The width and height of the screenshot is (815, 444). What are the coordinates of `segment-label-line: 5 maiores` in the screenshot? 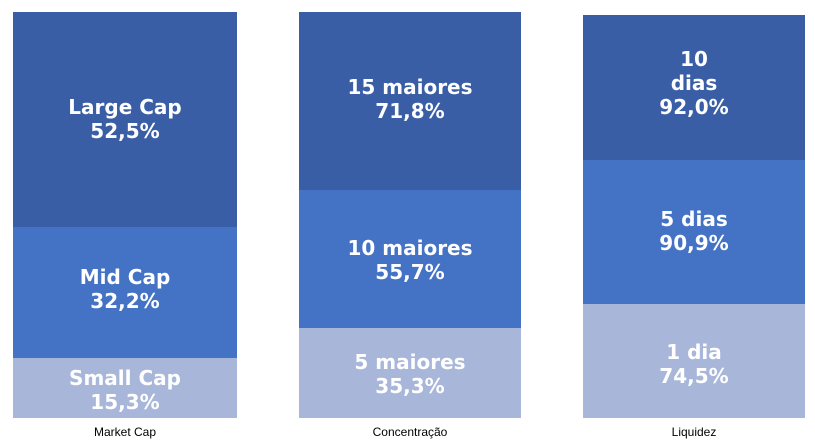 It's located at (410, 362).